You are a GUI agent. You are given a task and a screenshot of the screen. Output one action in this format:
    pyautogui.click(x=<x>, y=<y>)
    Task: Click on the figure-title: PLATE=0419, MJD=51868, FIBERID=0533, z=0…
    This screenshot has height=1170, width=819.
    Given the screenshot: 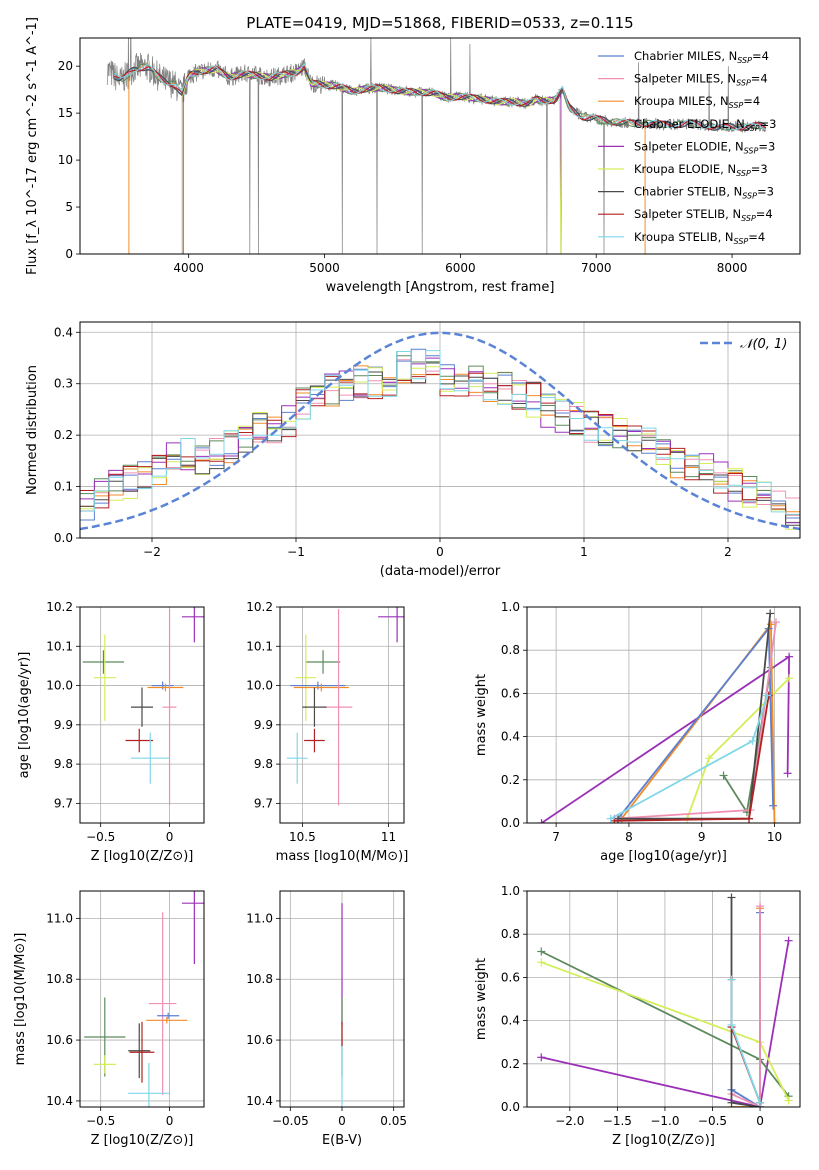 What is the action you would take?
    pyautogui.click(x=439, y=23)
    